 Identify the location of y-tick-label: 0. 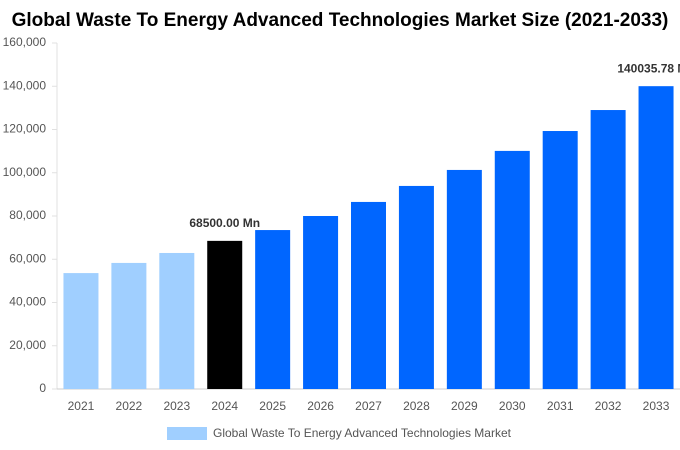
(42, 388).